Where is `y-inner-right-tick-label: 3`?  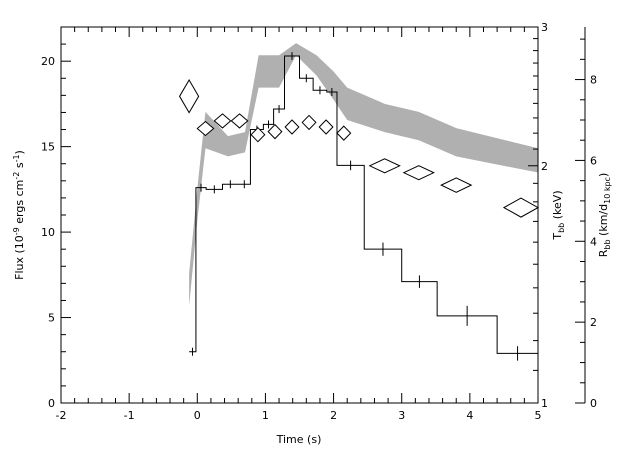 y-inner-right-tick-label: 3 is located at coordinates (544, 27).